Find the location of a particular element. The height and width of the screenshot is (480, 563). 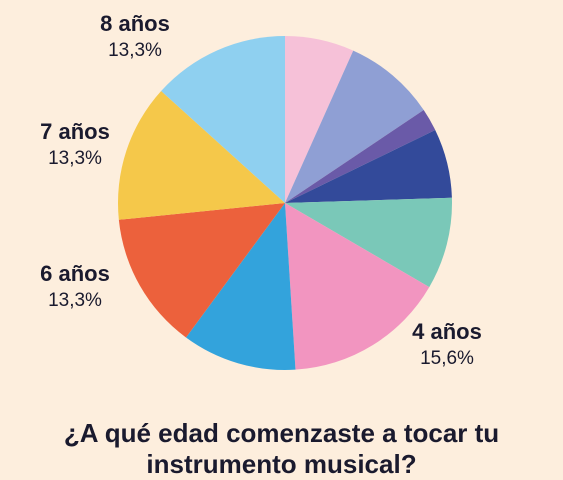

slice-label: 8 años is located at coordinates (135, 23).